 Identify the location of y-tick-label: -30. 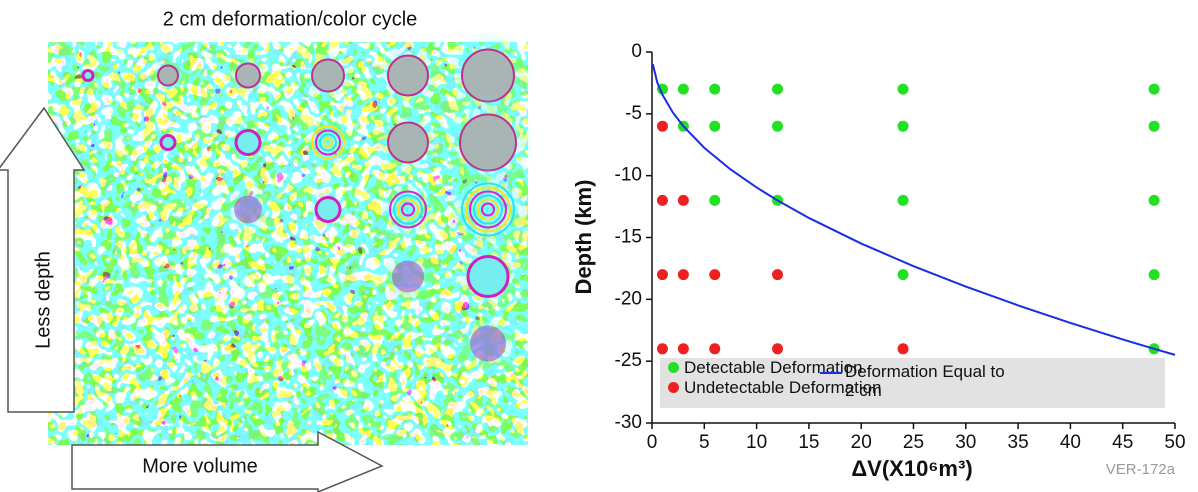
(628, 422).